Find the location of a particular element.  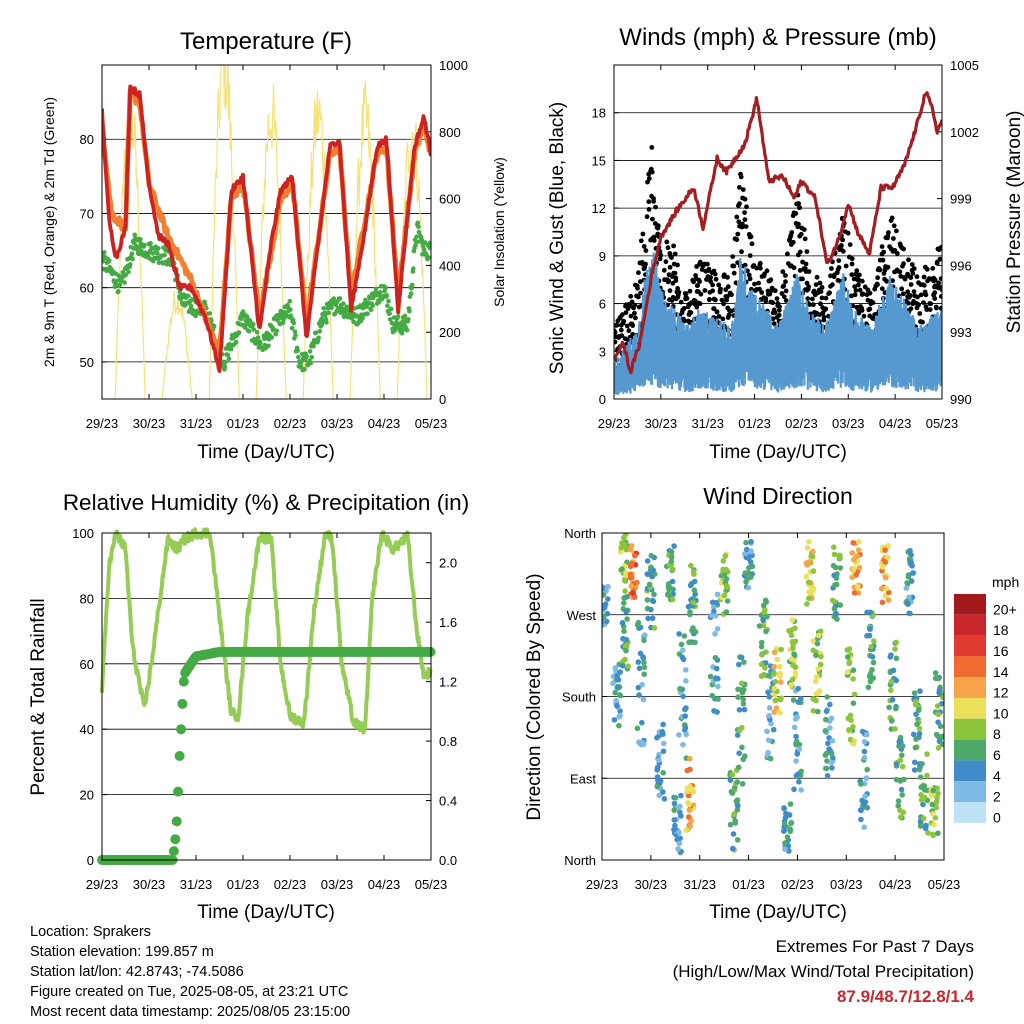

humidity-x-tick-label: 31/23 is located at coordinates (196, 884).